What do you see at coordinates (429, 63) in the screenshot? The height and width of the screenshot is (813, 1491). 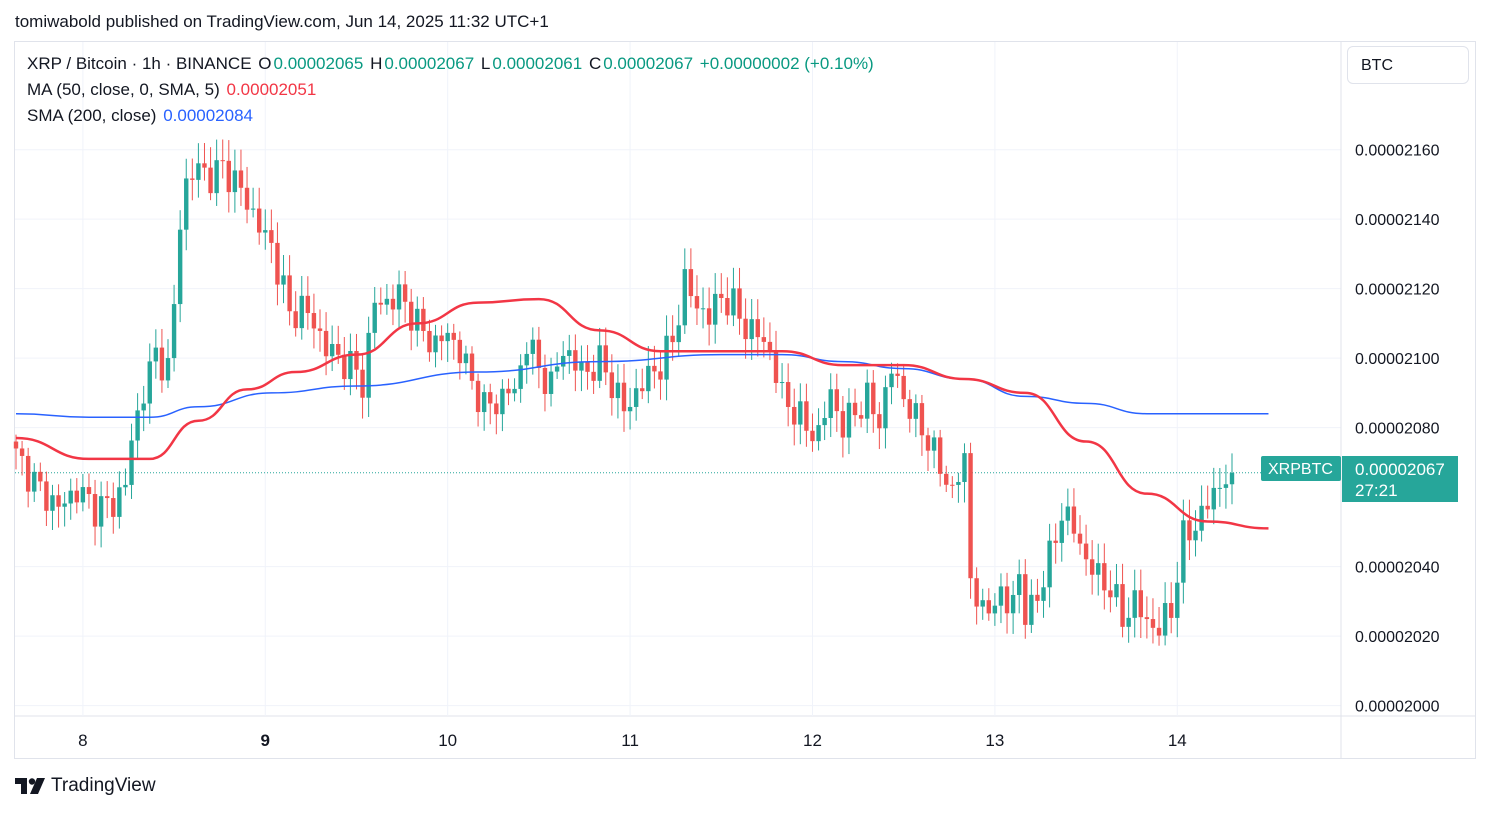 I see `high-value: 0.00002067` at bounding box center [429, 63].